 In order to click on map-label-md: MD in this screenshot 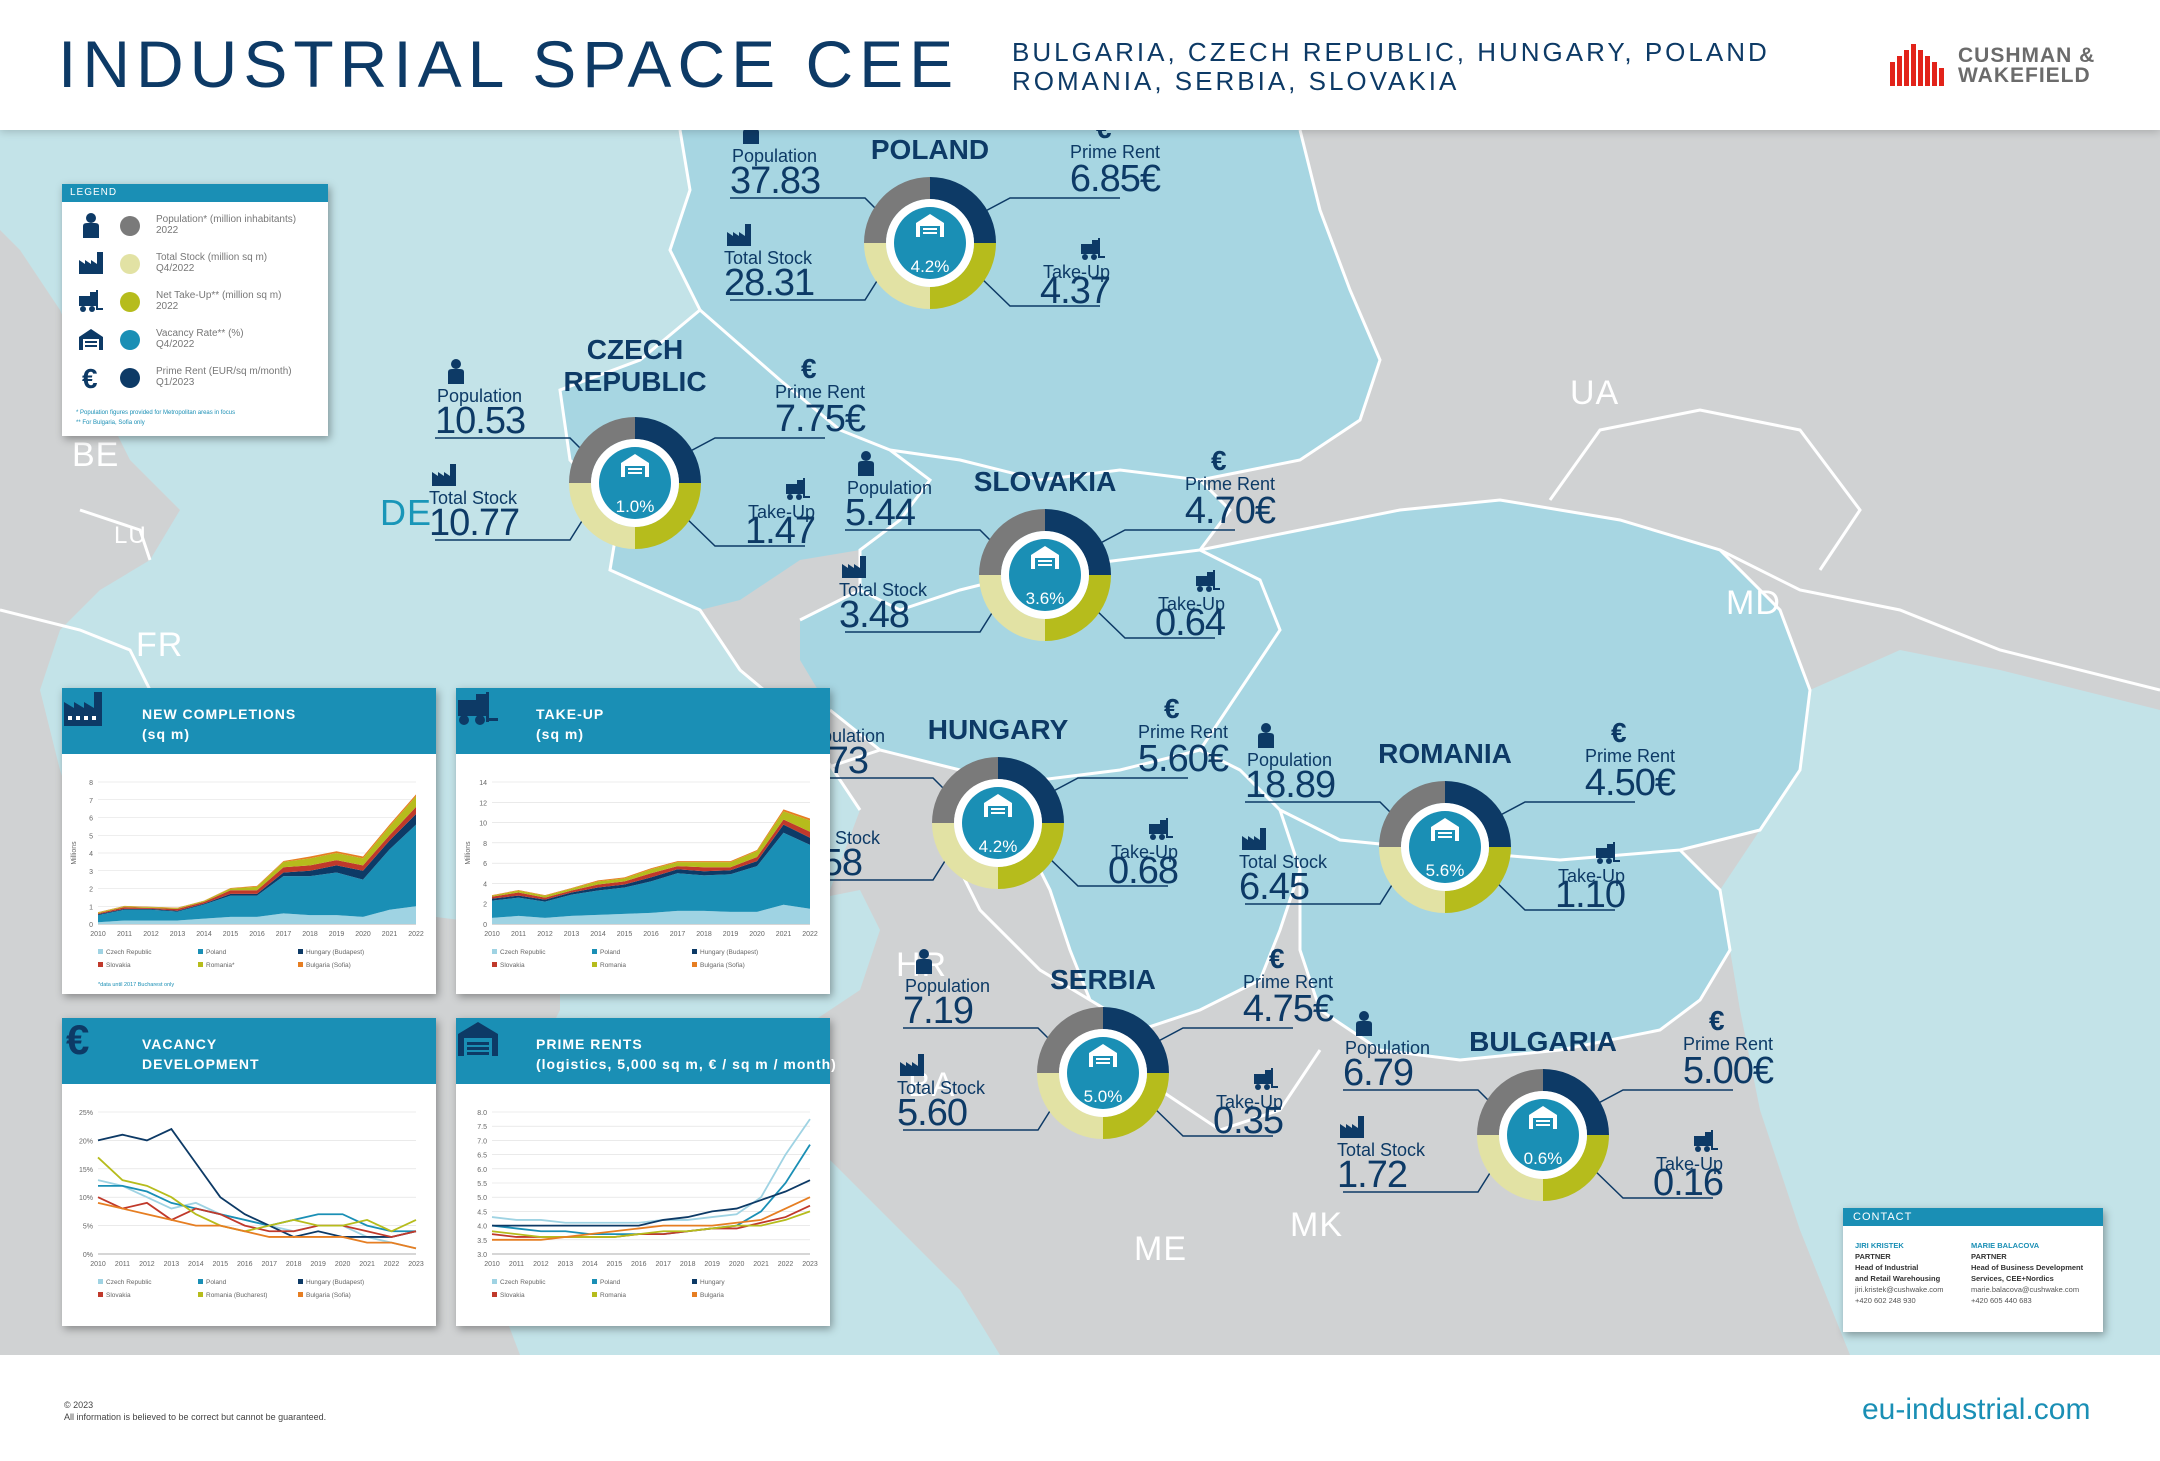, I will do `click(1753, 603)`.